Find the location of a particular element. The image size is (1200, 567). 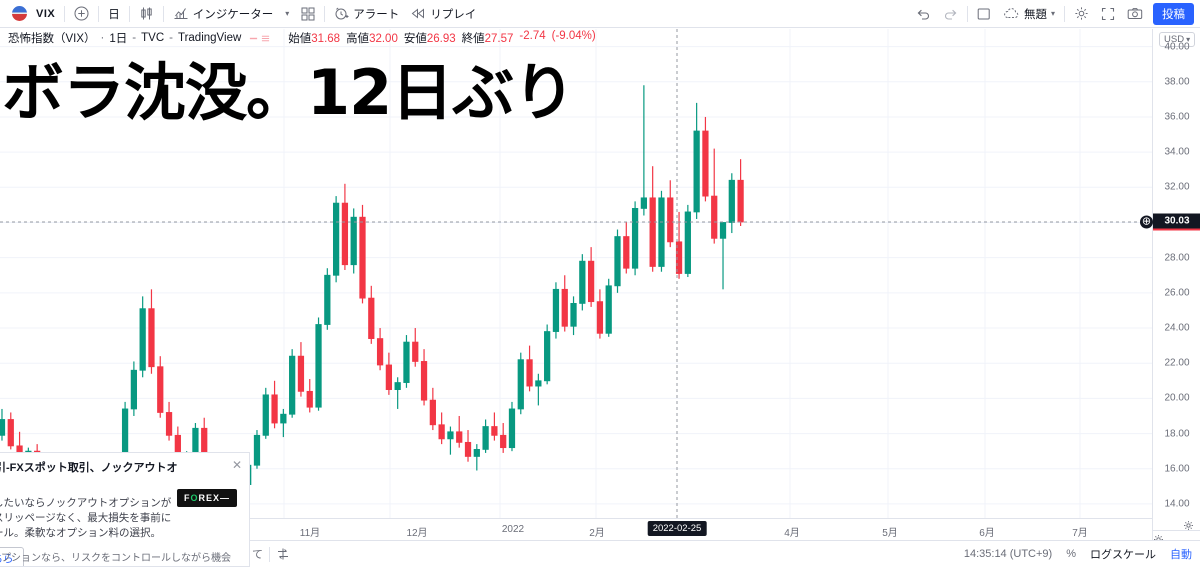

price-tick-label: 26.00 is located at coordinates (1177, 293).